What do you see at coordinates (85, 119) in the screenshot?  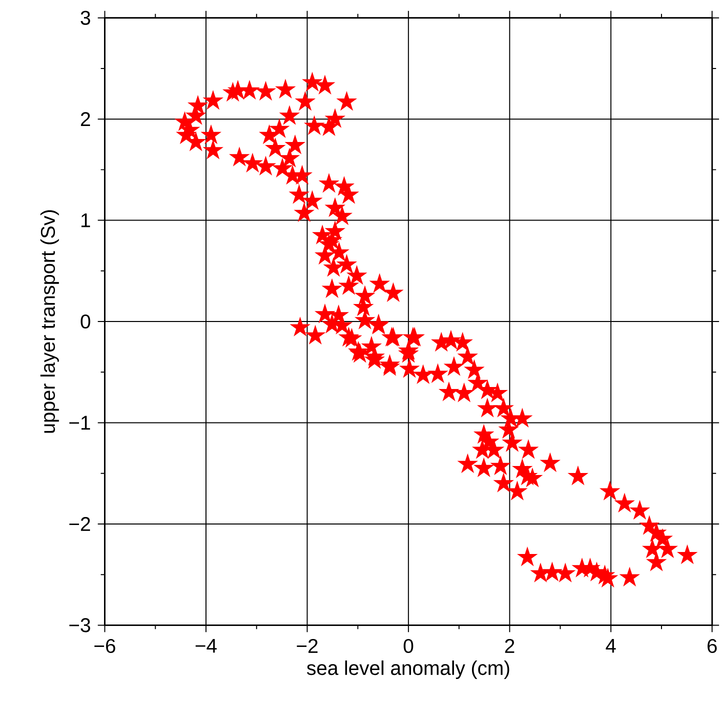 I see `y-tick-label: 2` at bounding box center [85, 119].